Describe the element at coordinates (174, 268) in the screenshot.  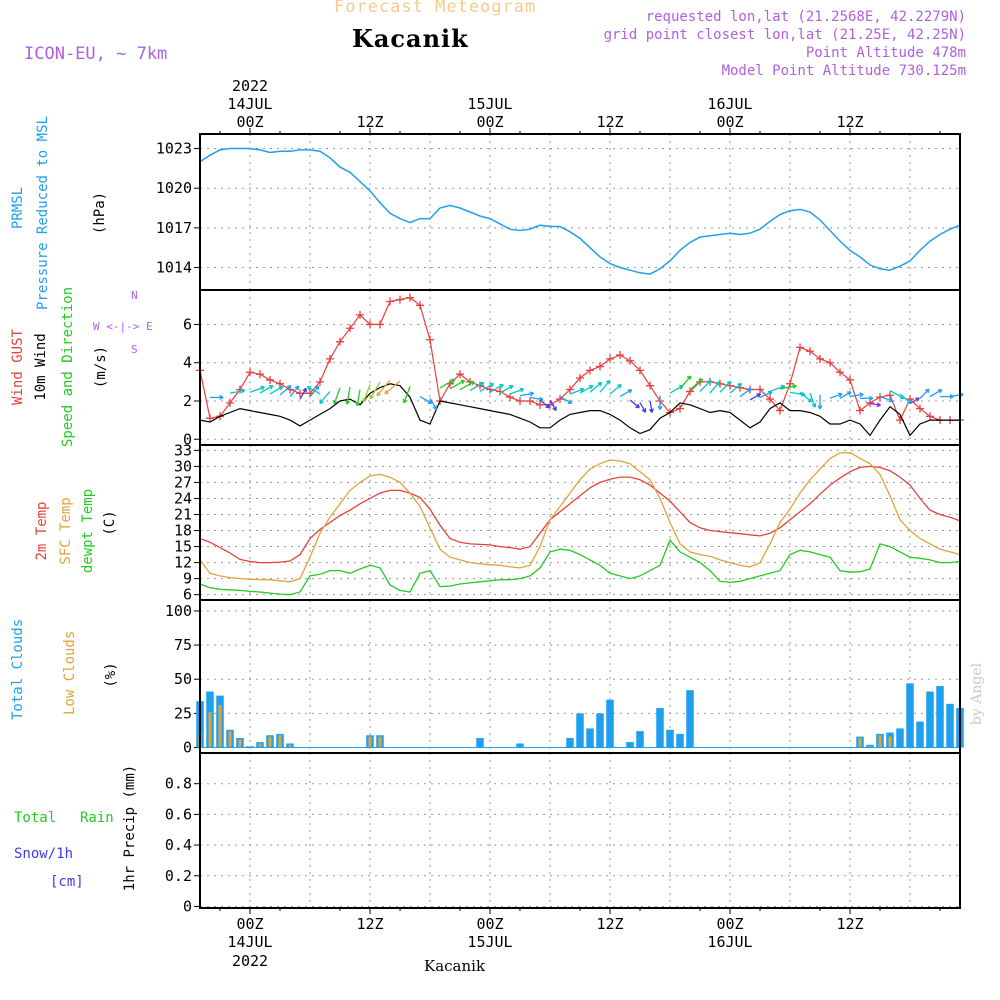
I see `y-tick-label: 1014` at that location.